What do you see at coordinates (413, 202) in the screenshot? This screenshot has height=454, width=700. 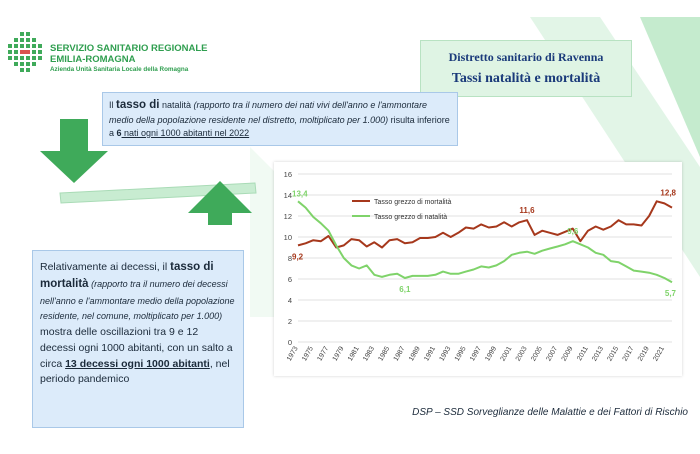 I see `legend-label: Tasso grezzo di mortalità` at bounding box center [413, 202].